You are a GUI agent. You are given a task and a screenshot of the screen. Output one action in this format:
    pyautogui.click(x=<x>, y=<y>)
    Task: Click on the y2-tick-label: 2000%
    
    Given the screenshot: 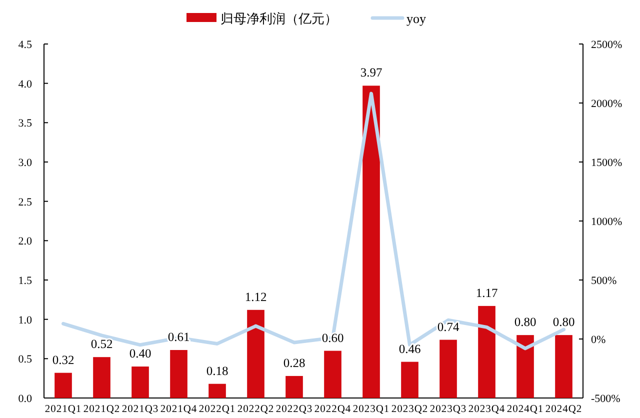 What is the action you would take?
    pyautogui.click(x=606, y=104)
    